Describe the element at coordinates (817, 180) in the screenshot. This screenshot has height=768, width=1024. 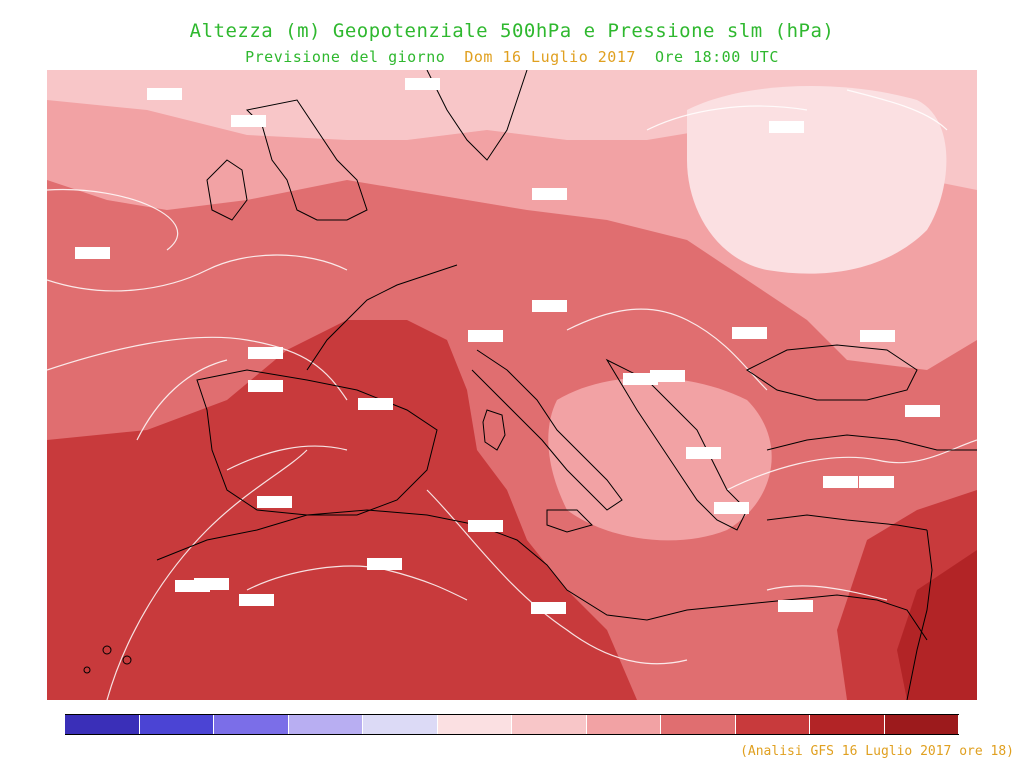
I see `height-zone-east-cell` at that location.